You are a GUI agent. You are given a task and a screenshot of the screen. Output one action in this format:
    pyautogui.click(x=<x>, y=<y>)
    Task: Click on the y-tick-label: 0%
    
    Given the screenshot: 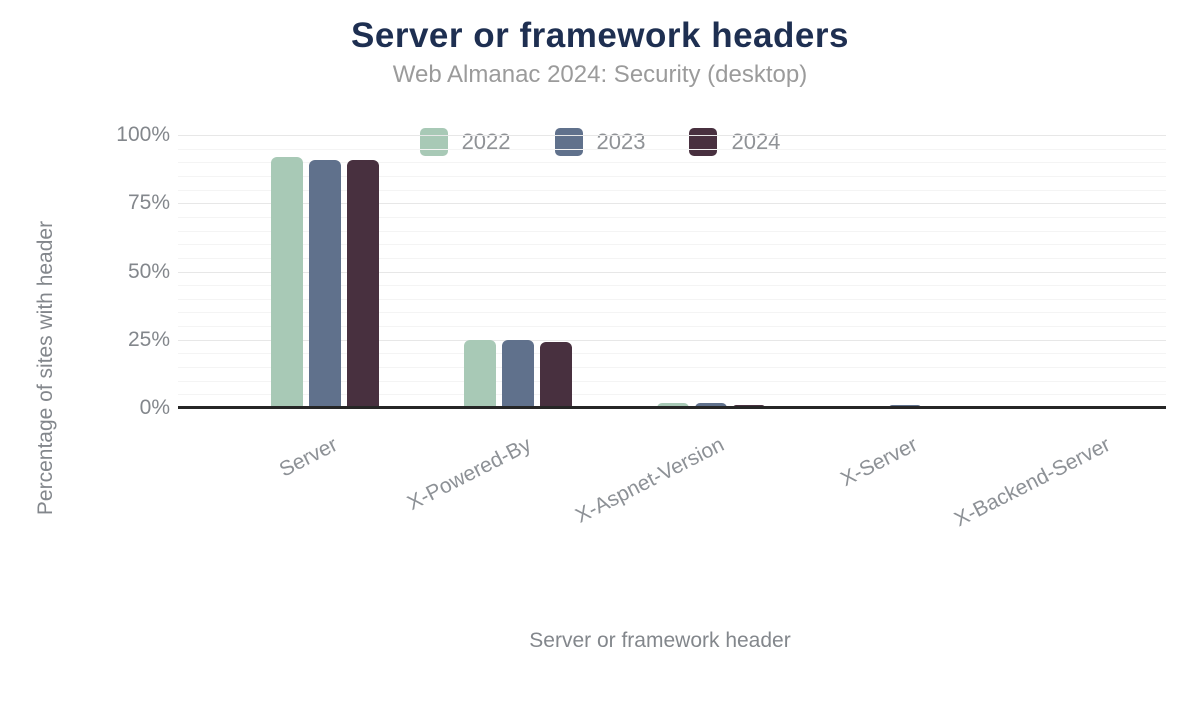 What is the action you would take?
    pyautogui.click(x=154, y=407)
    